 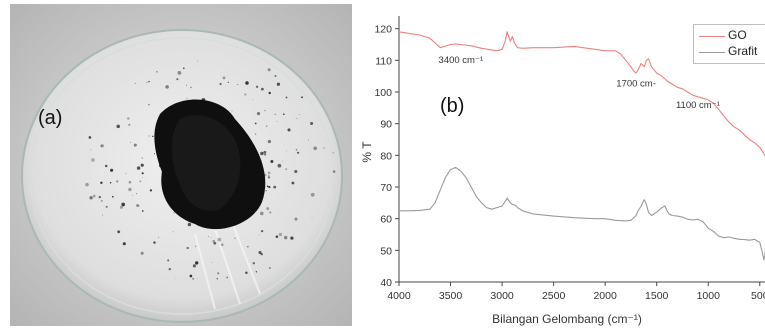 What do you see at coordinates (582, 213) in the screenshot?
I see `series-line-grafit` at bounding box center [582, 213].